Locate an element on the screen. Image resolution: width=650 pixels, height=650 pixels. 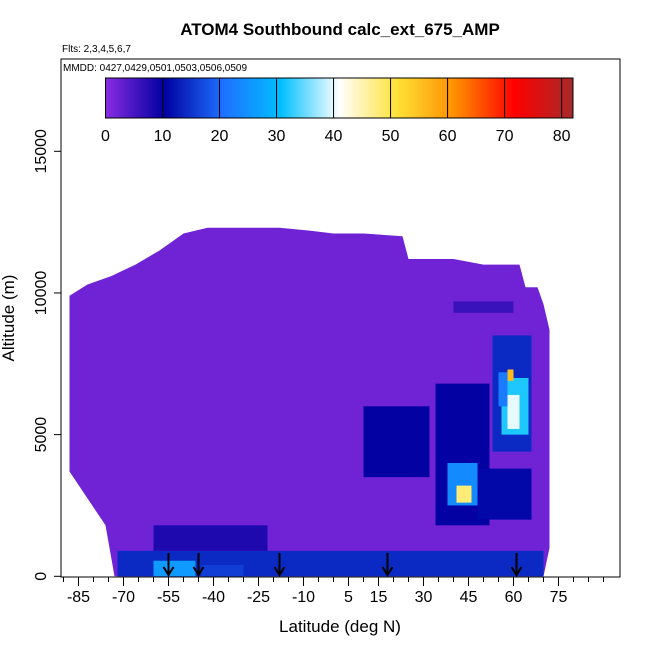
x-tick-label: 75 is located at coordinates (559, 597).